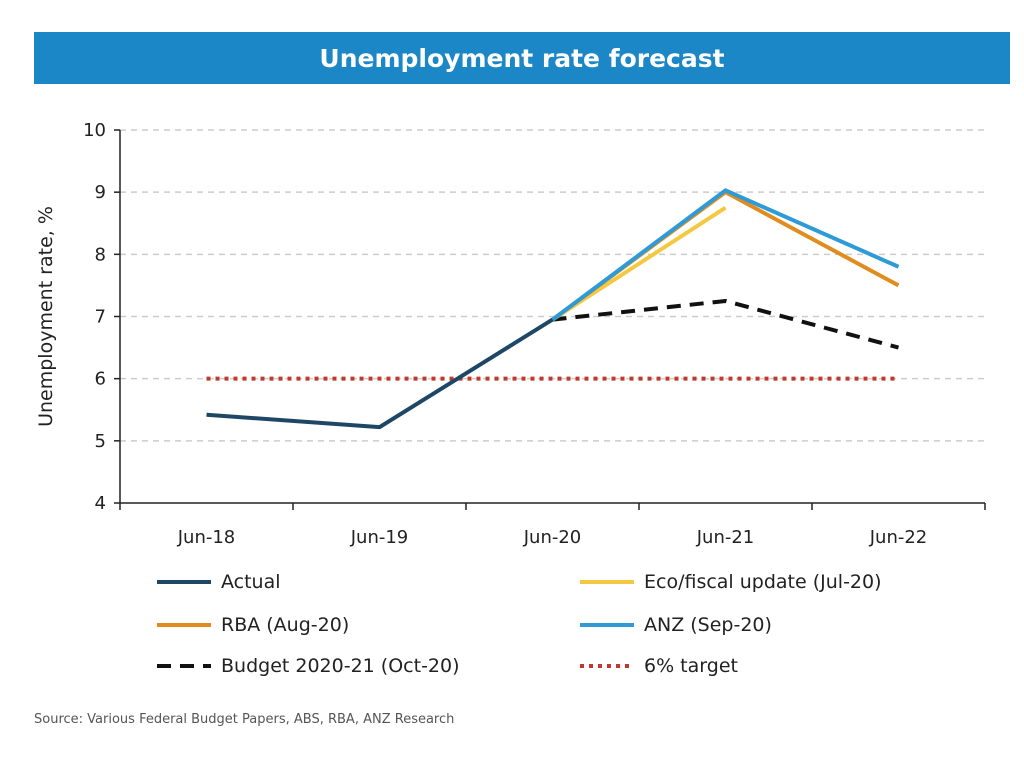 The image size is (1024, 768). What do you see at coordinates (100, 317) in the screenshot?
I see `y-tick-label: 7` at bounding box center [100, 317].